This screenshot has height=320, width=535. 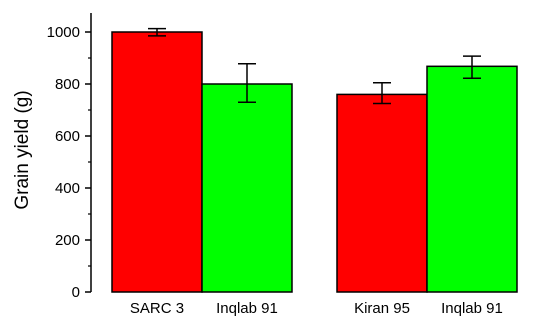 I want to click on y-tick-label: 800, so click(x=67, y=84).